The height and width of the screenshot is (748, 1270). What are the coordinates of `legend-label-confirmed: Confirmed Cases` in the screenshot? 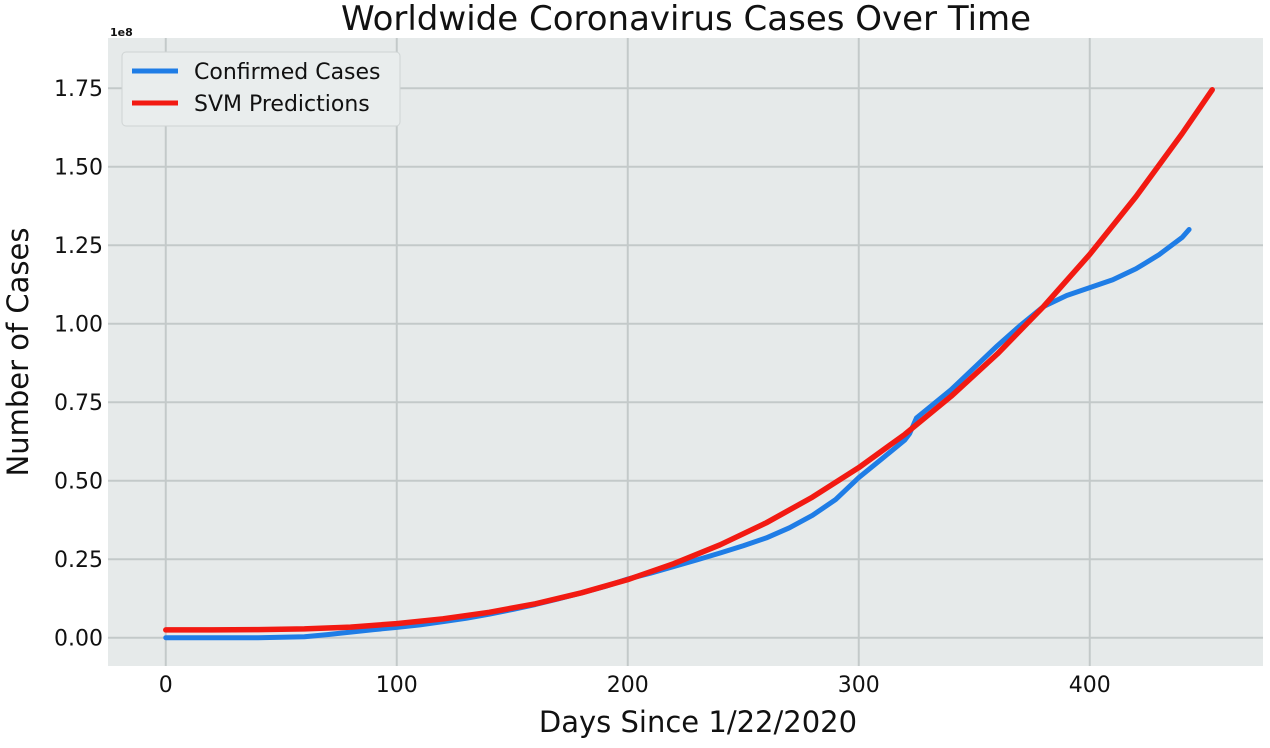 It's located at (287, 72).